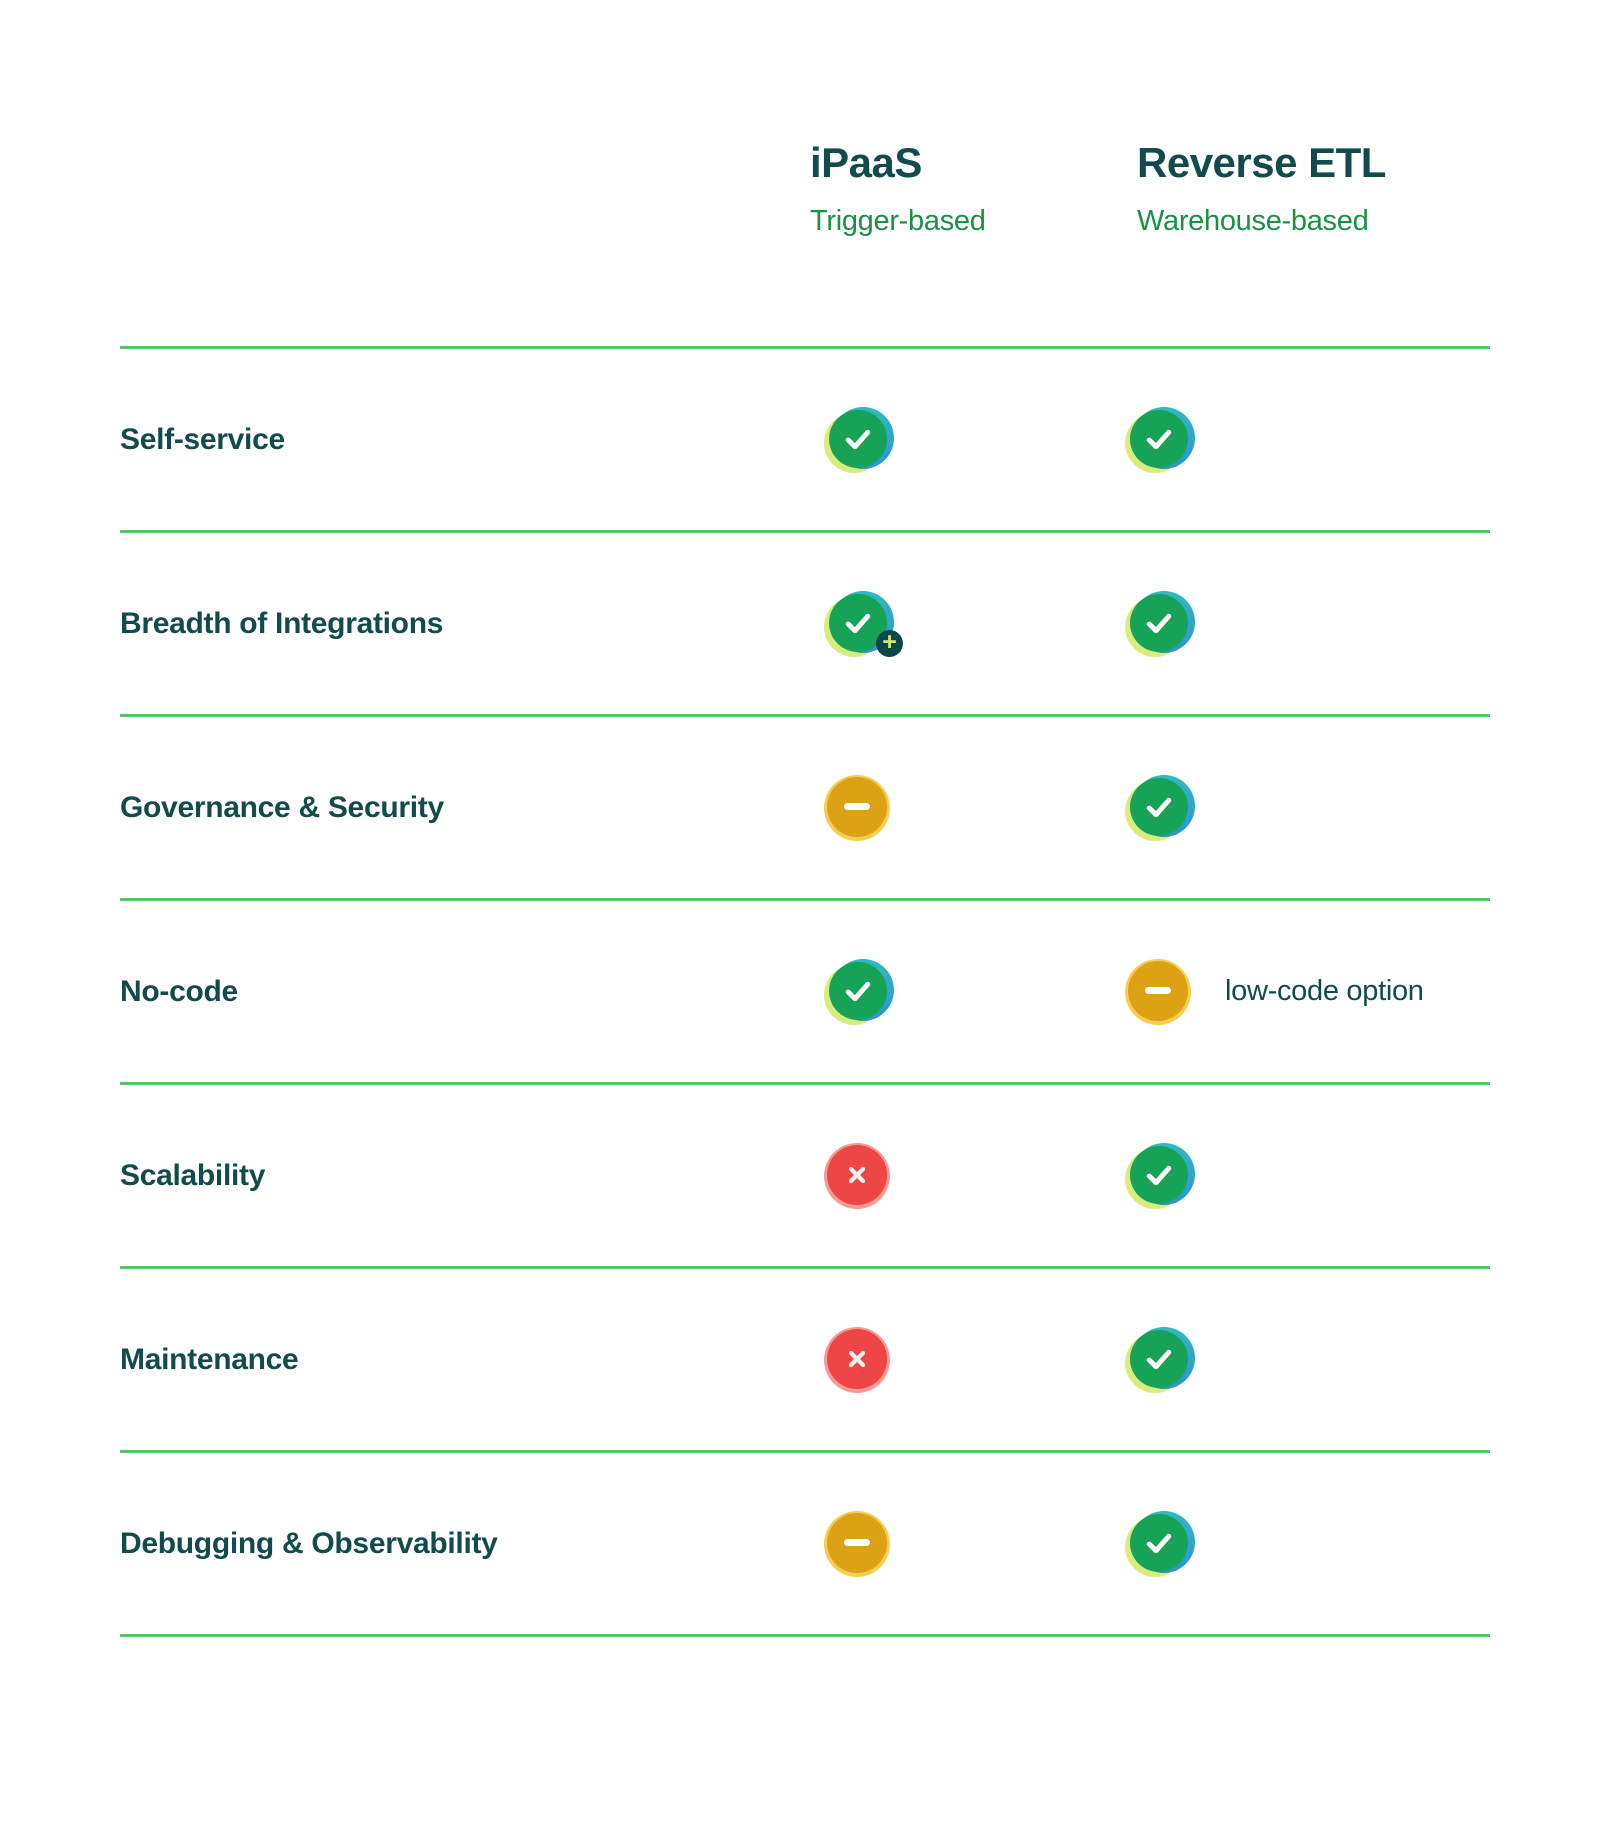  What do you see at coordinates (1253, 221) in the screenshot?
I see `reverse-etl-subtitle: Warehouse-based` at bounding box center [1253, 221].